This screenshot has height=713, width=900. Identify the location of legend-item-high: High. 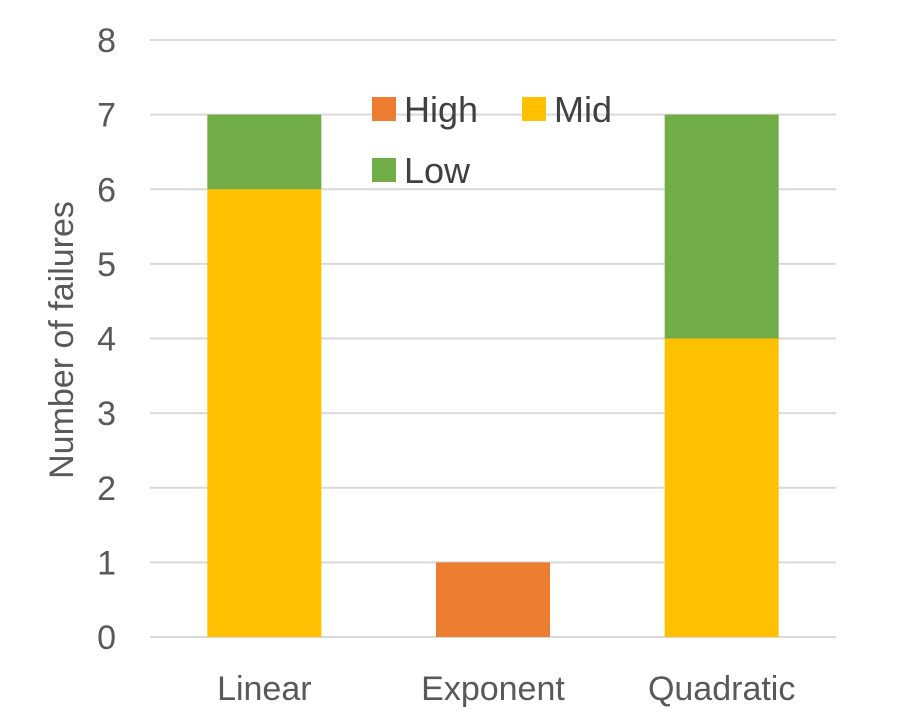
(425, 109).